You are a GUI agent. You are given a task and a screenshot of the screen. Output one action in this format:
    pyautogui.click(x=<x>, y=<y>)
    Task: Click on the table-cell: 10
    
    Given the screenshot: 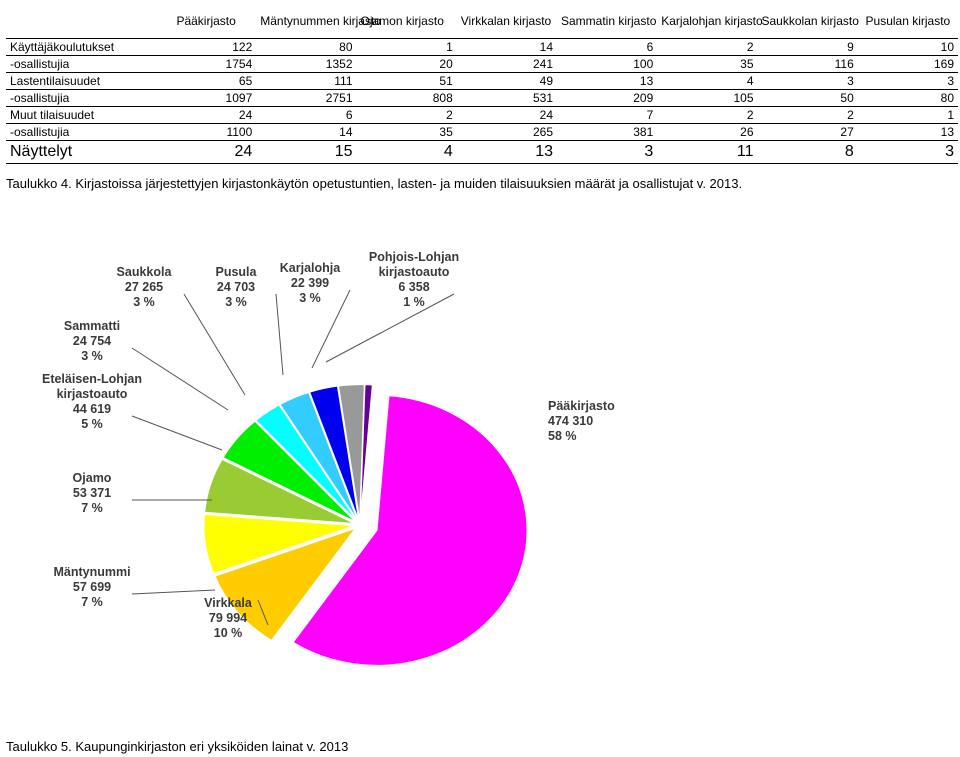 What is the action you would take?
    pyautogui.click(x=907, y=47)
    